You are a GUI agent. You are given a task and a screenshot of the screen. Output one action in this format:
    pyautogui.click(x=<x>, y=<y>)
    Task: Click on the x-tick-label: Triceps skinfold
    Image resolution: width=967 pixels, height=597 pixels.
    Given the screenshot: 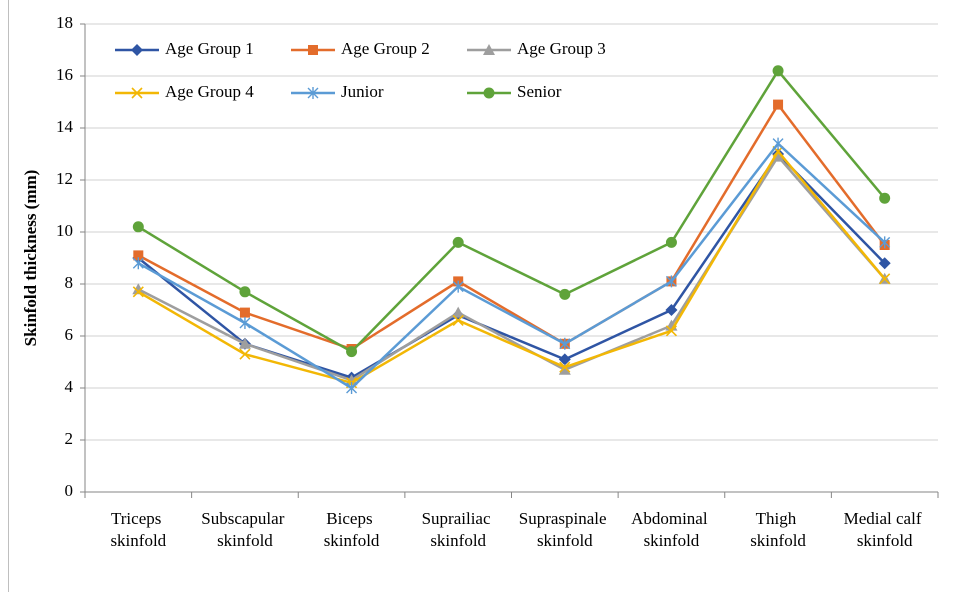 What is the action you would take?
    pyautogui.click(x=138, y=529)
    